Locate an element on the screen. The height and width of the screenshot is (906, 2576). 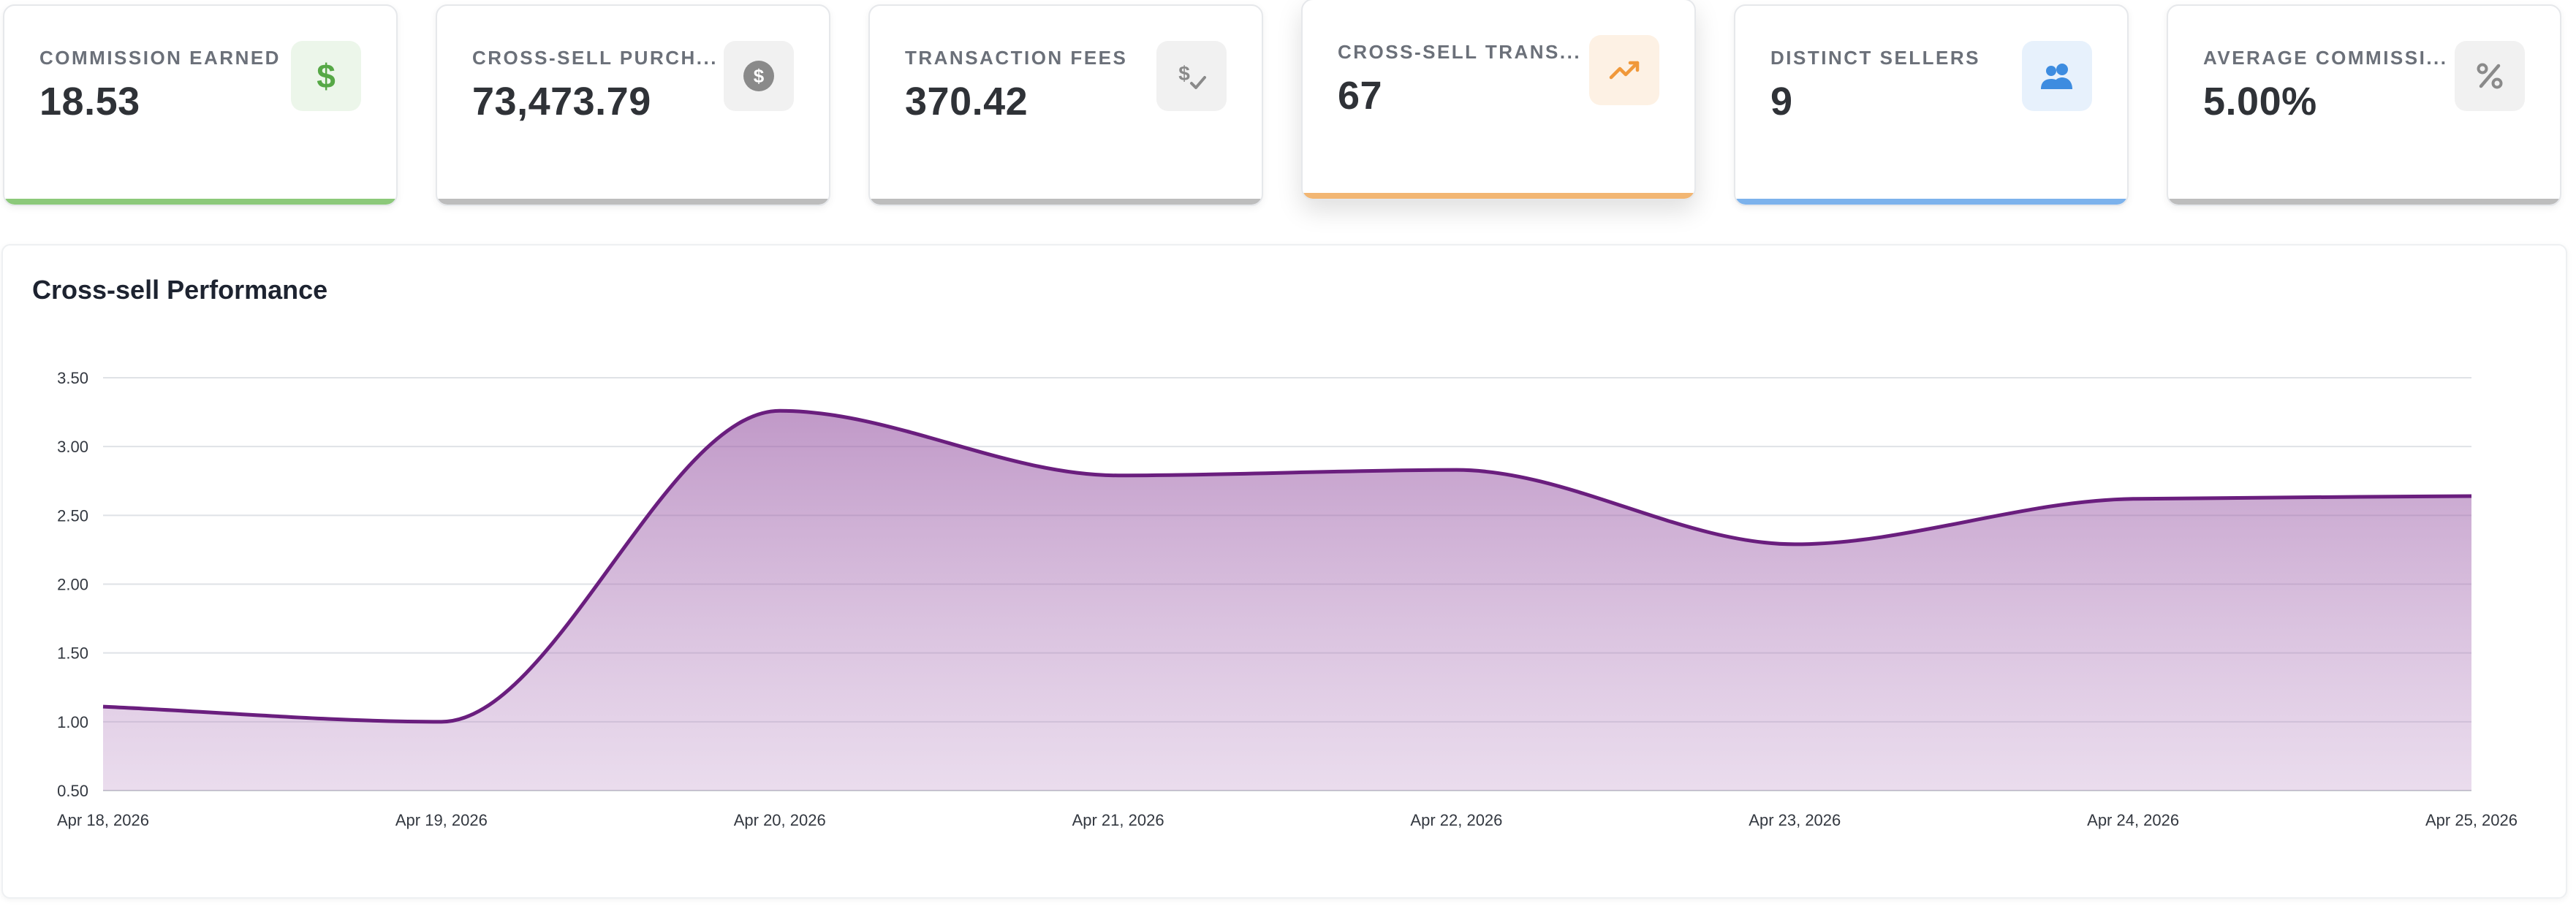
x-tick-label: Apr 23, 2026 is located at coordinates (1795, 820).